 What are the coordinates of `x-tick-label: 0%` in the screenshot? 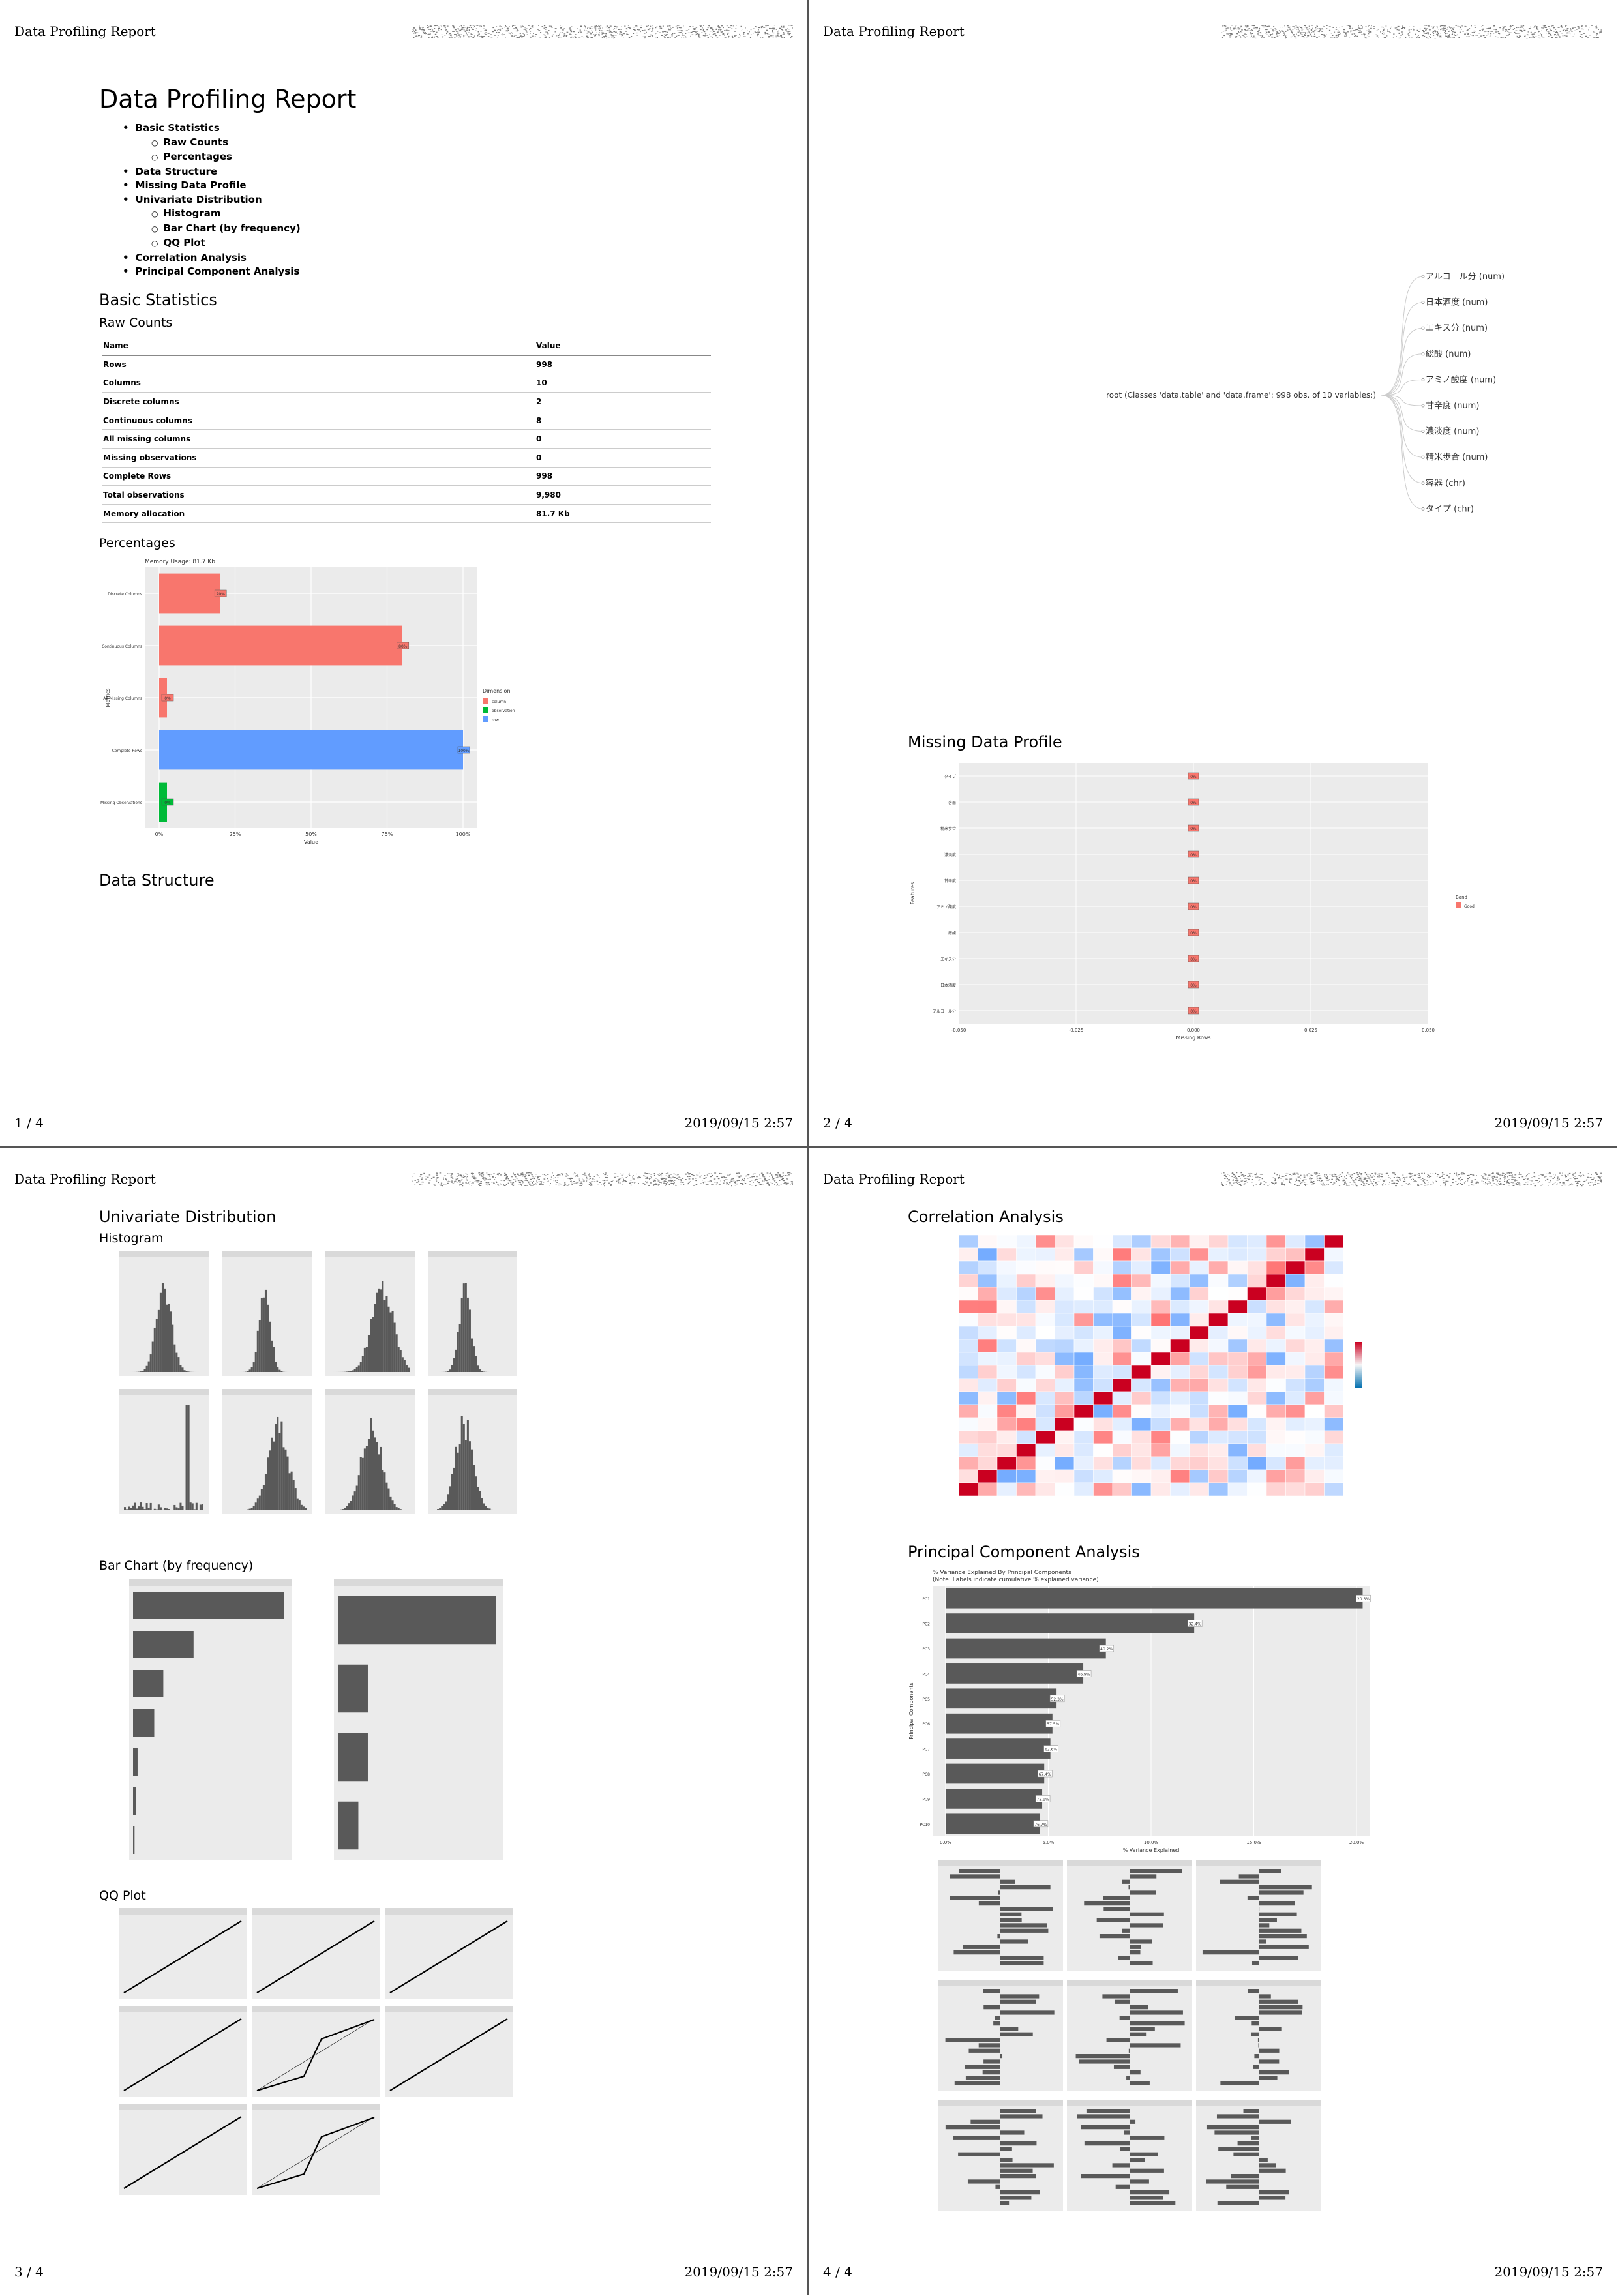 It's located at (159, 834).